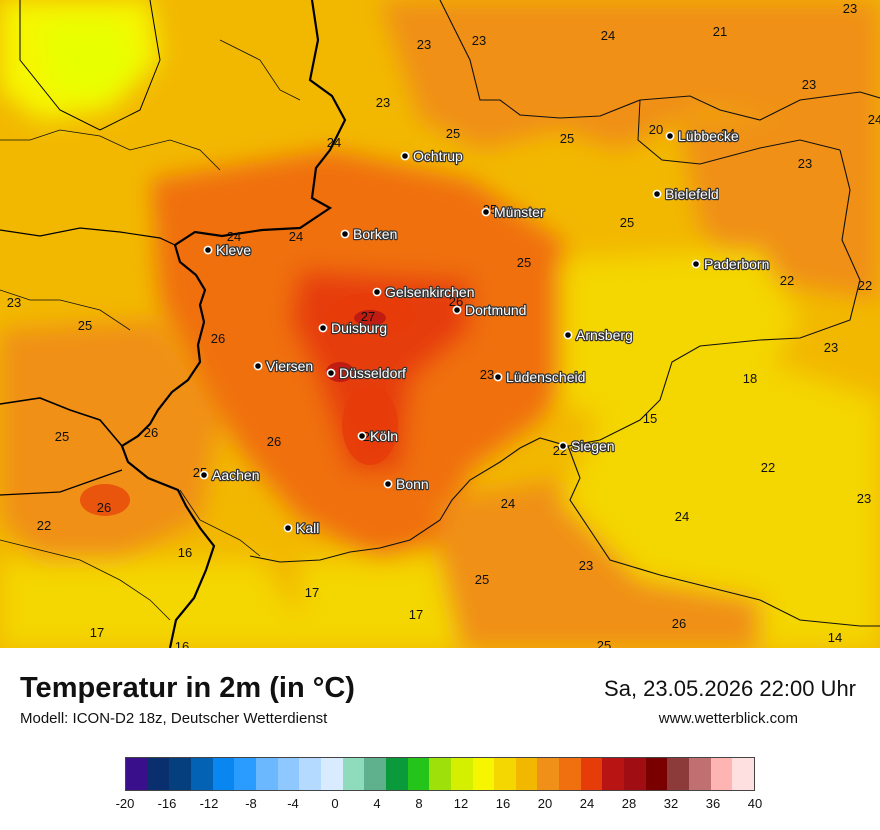 This screenshot has width=880, height=830. What do you see at coordinates (307, 528) in the screenshot?
I see `city-name: Kall` at bounding box center [307, 528].